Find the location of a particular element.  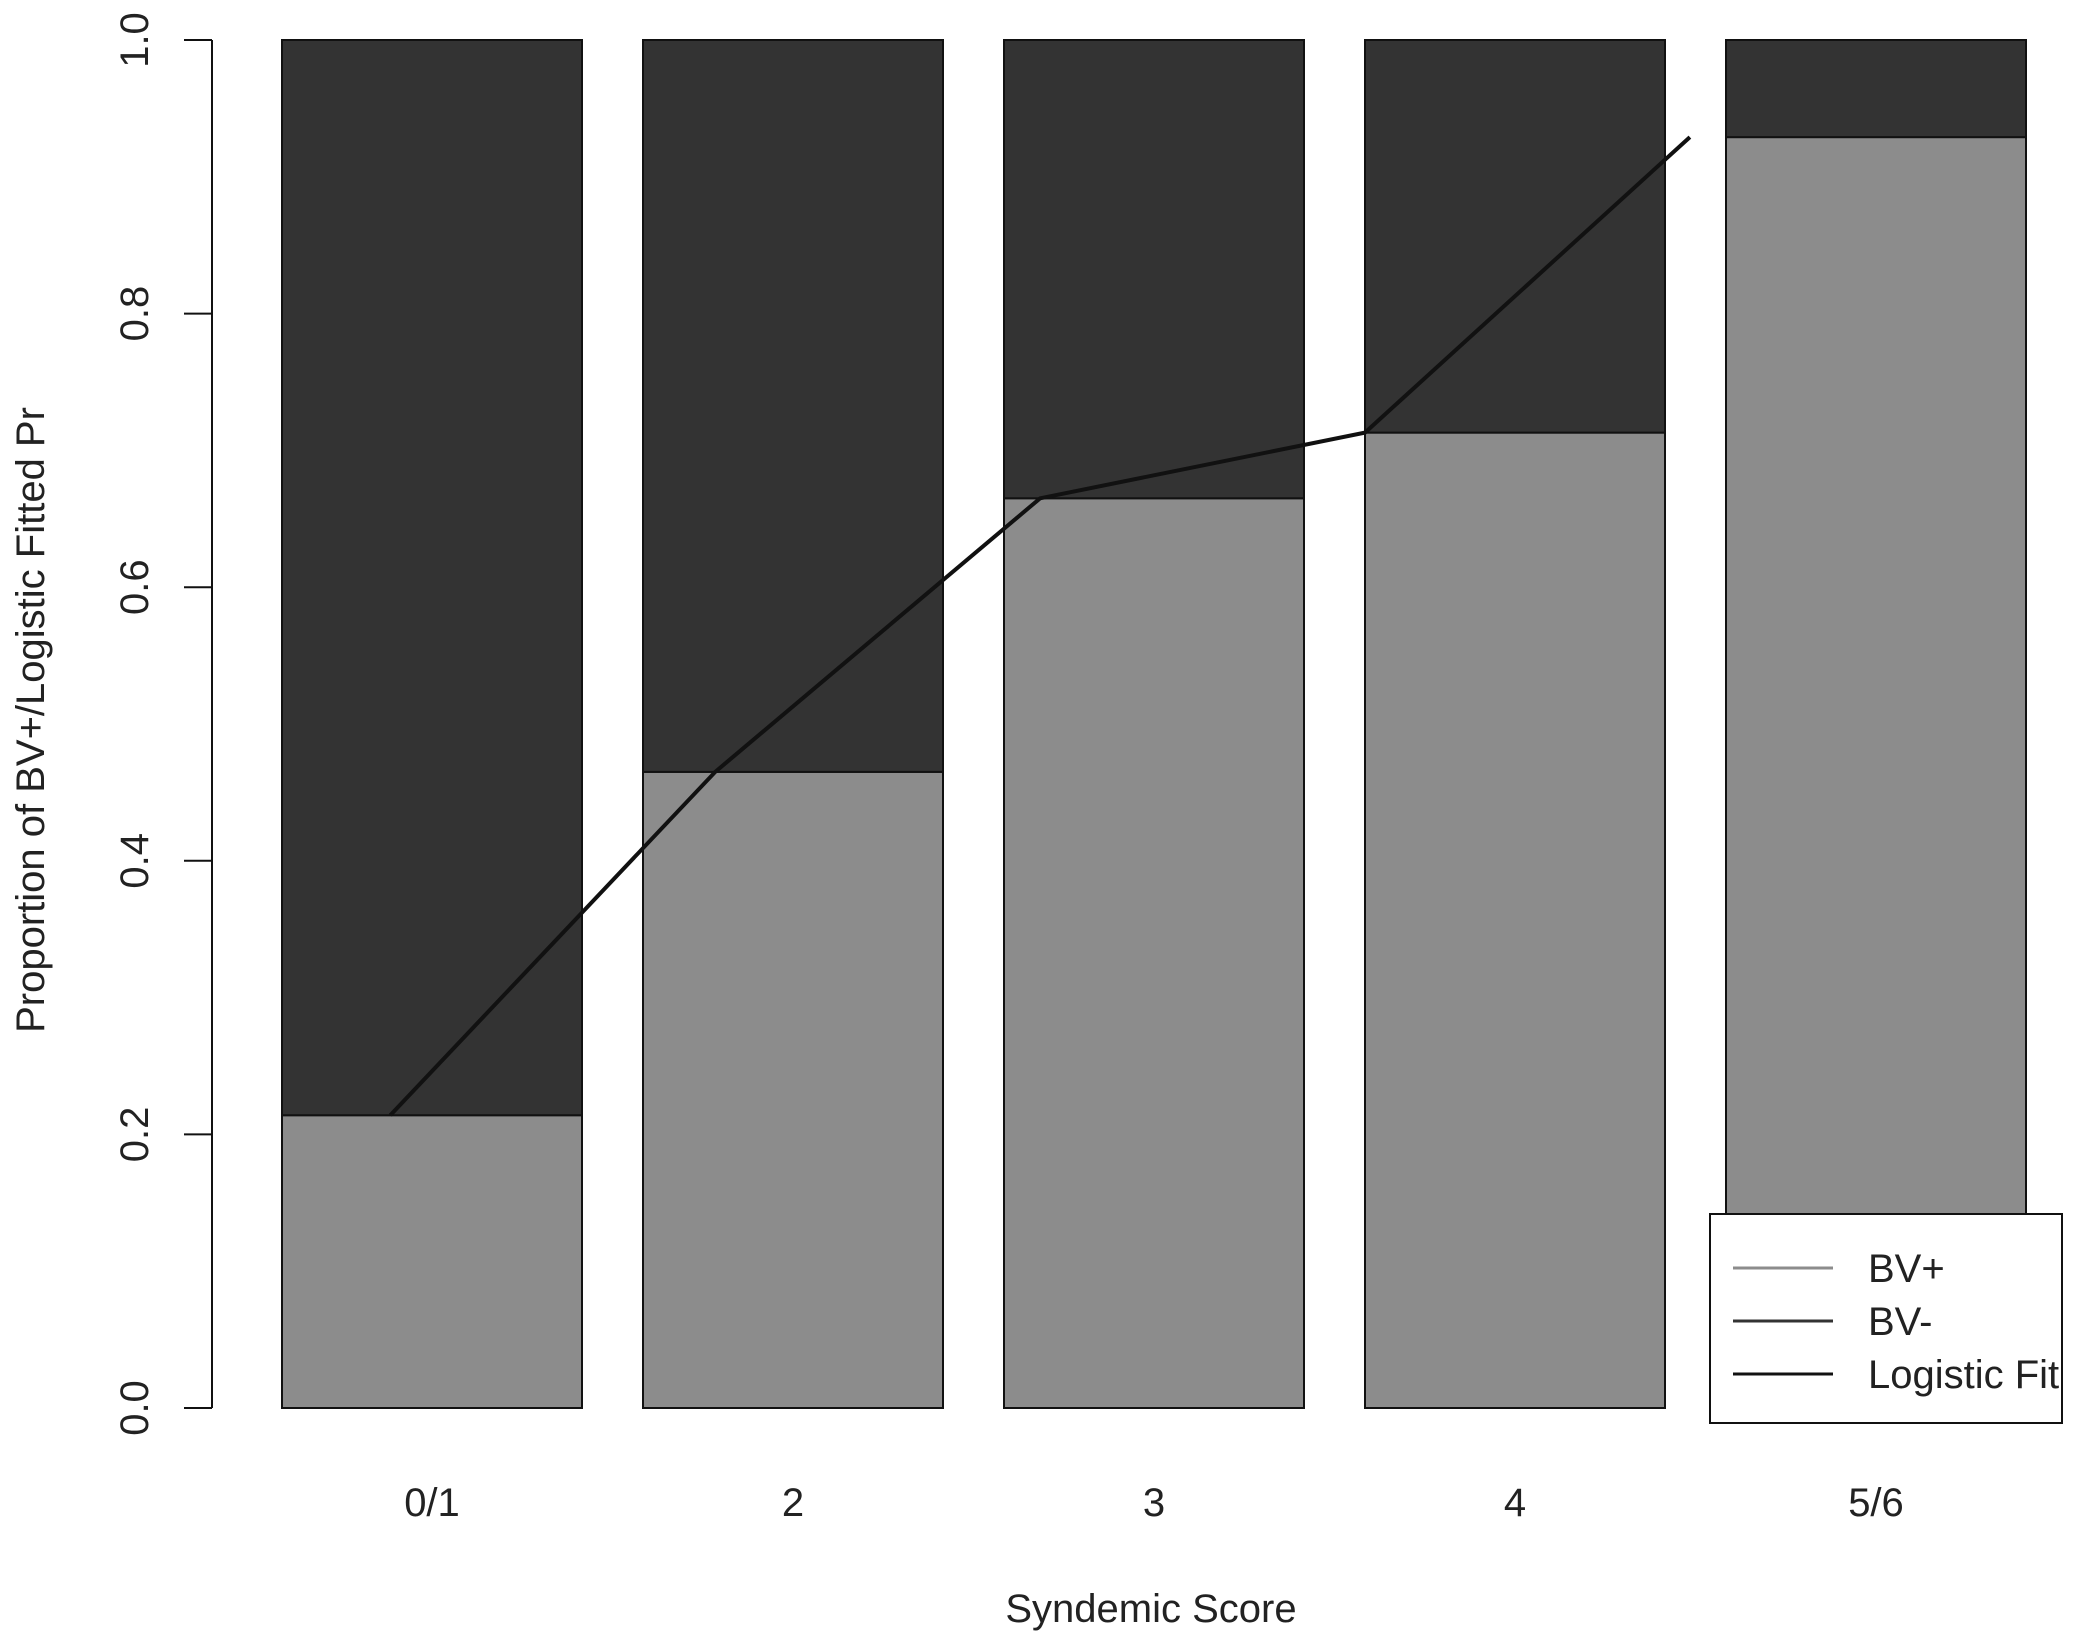

legend-box is located at coordinates (1886, 1318).